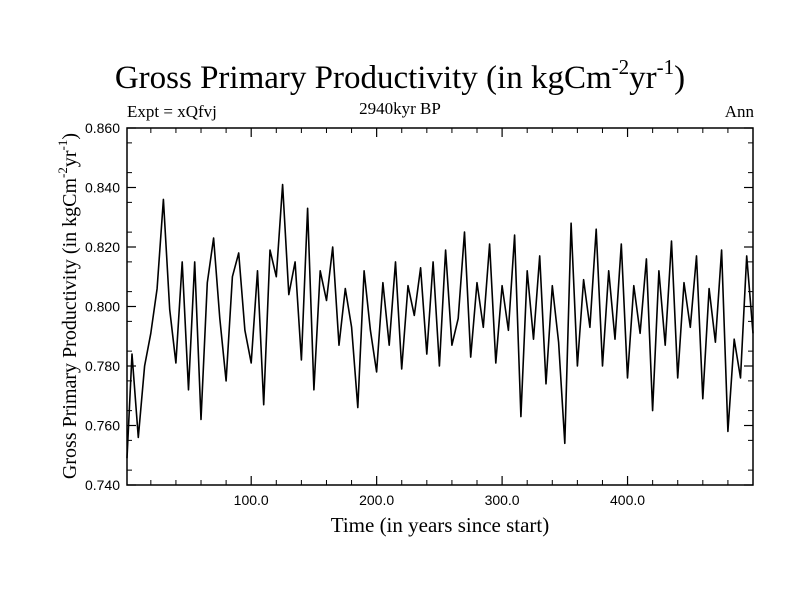  What do you see at coordinates (102, 426) in the screenshot?
I see `y-tick-label: 0.760` at bounding box center [102, 426].